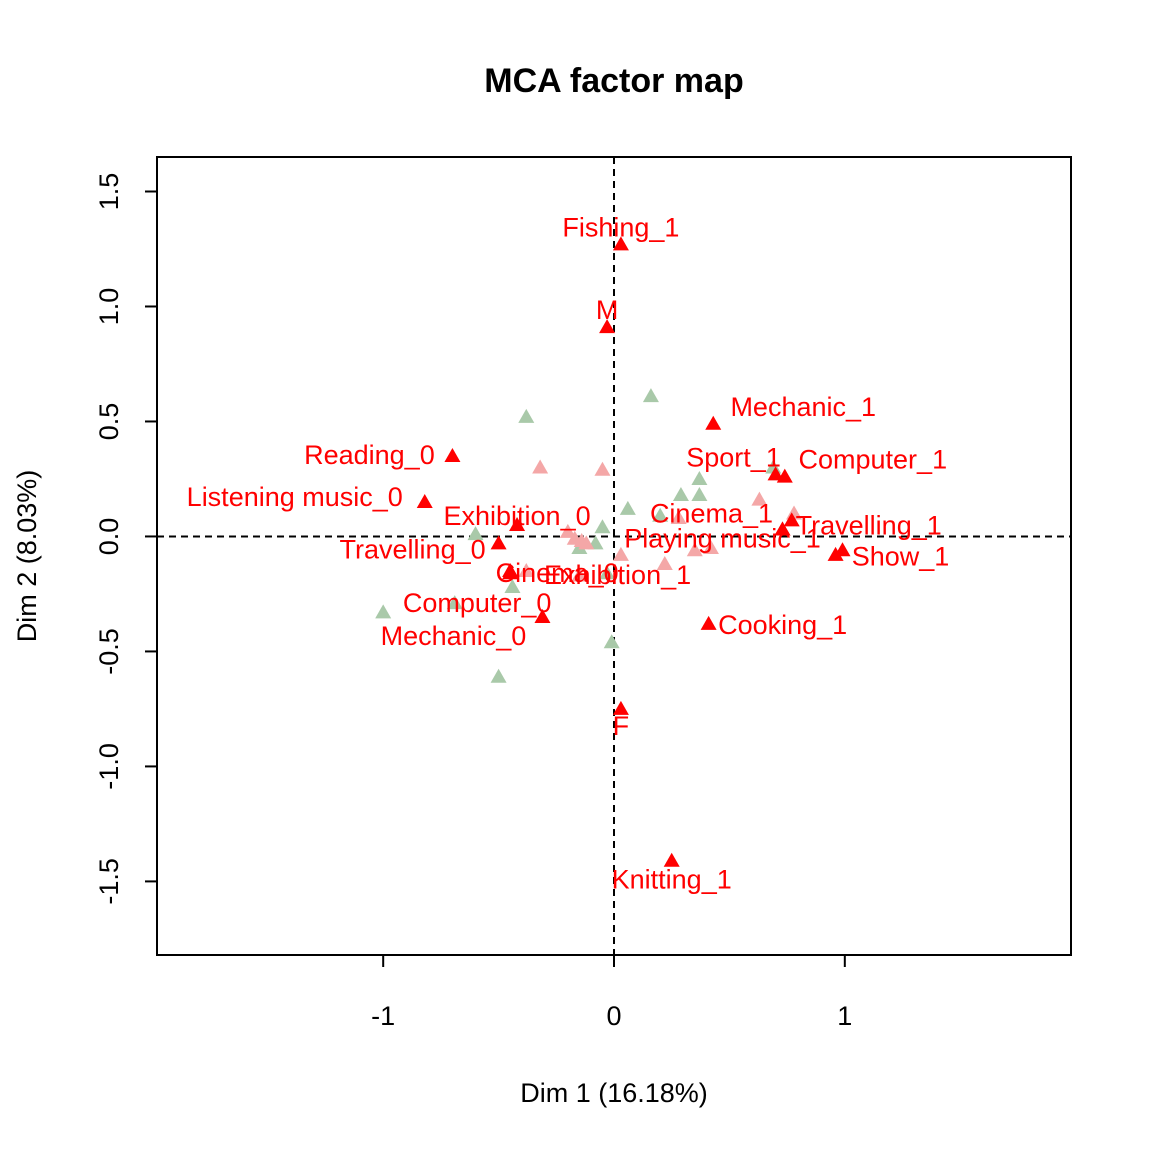  What do you see at coordinates (613, 81) in the screenshot?
I see `chart-title: MCA factor map` at bounding box center [613, 81].